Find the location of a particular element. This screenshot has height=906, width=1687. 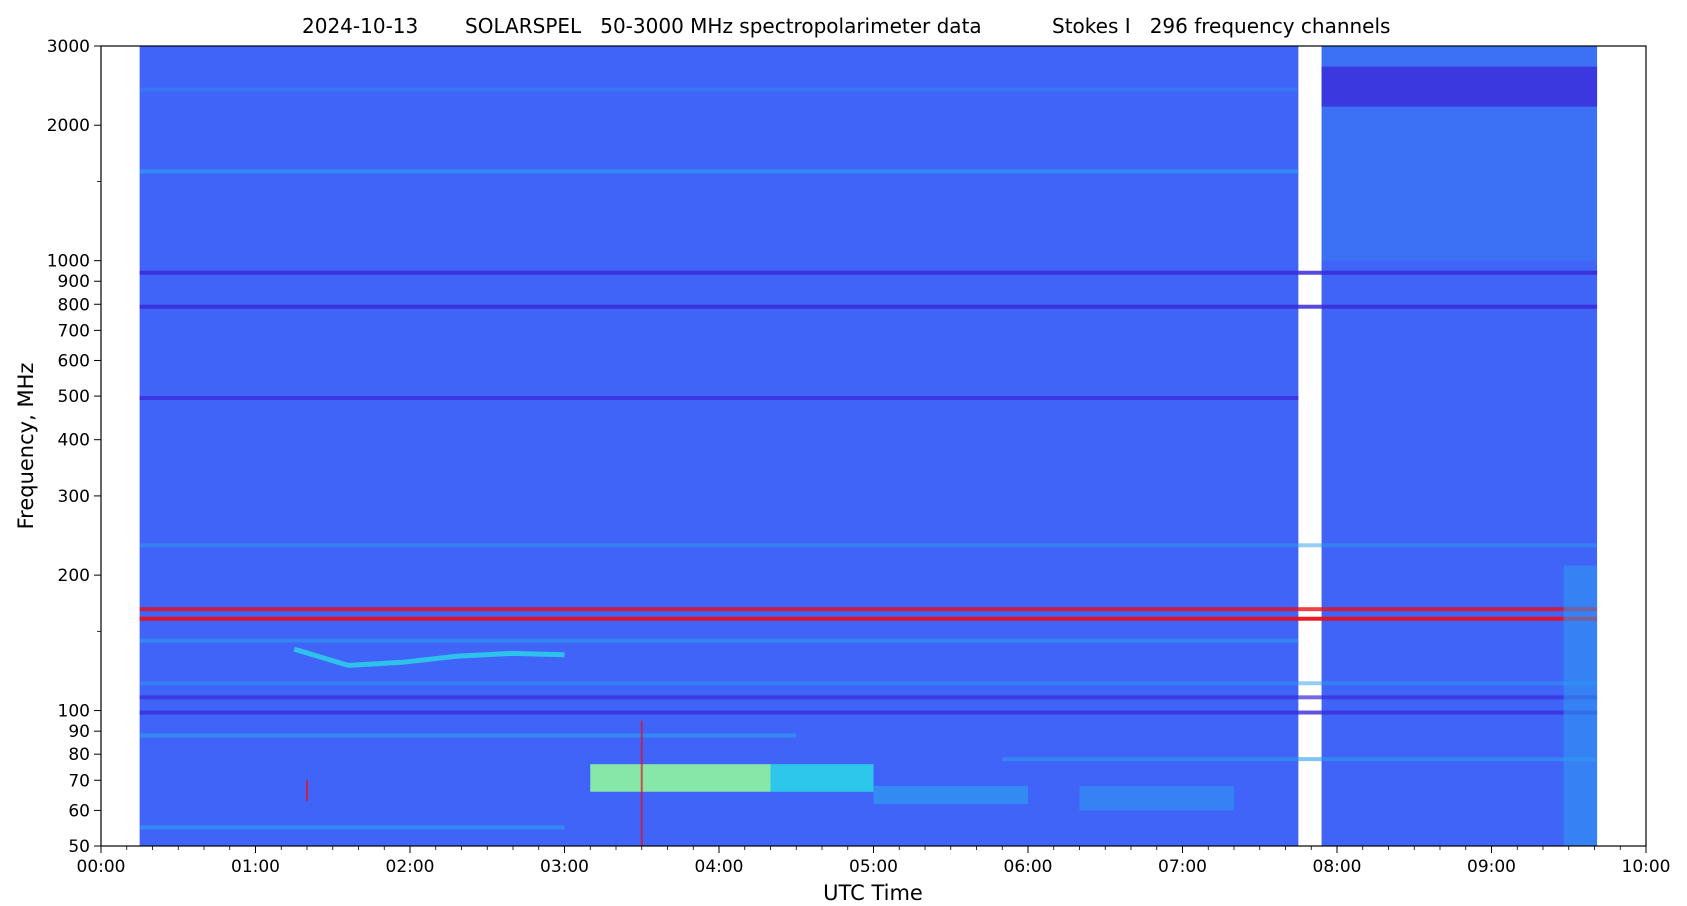

y-tick-label: 900 is located at coordinates (74, 282).